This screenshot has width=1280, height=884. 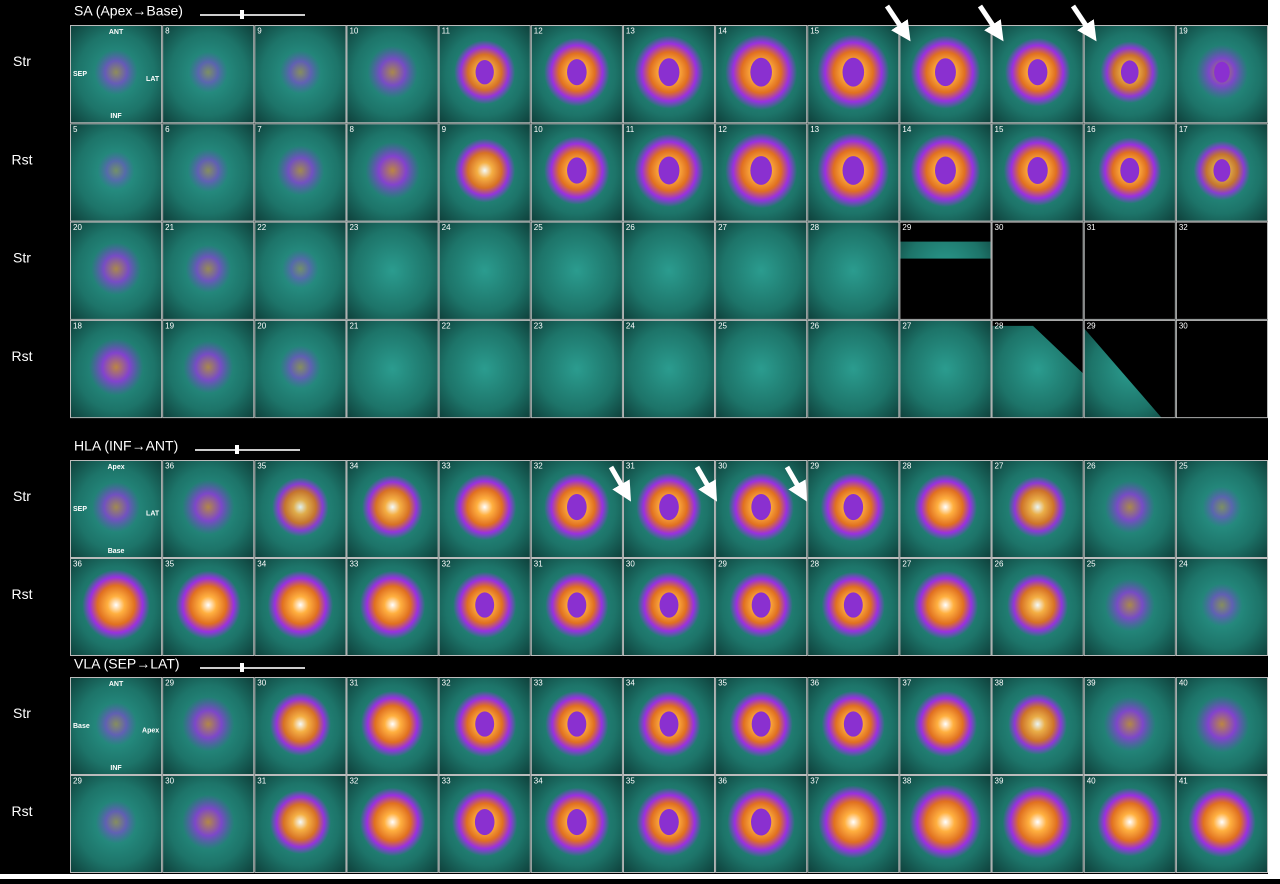 I want to click on image-cell, so click(x=1037, y=74).